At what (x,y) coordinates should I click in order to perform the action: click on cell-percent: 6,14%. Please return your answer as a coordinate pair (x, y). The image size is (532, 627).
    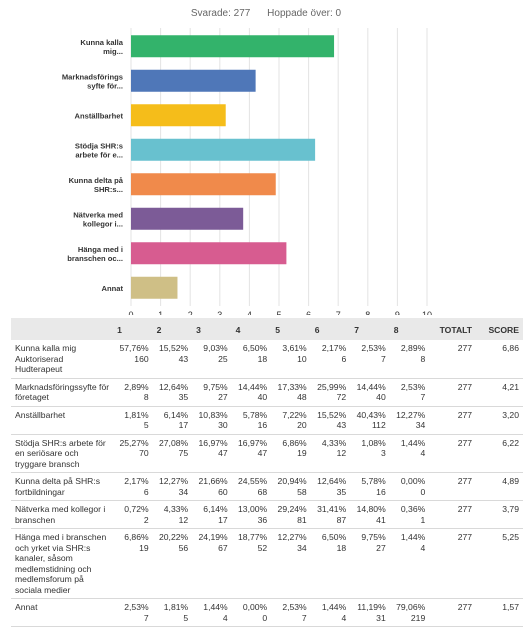
    Looking at the image, I should click on (176, 414).